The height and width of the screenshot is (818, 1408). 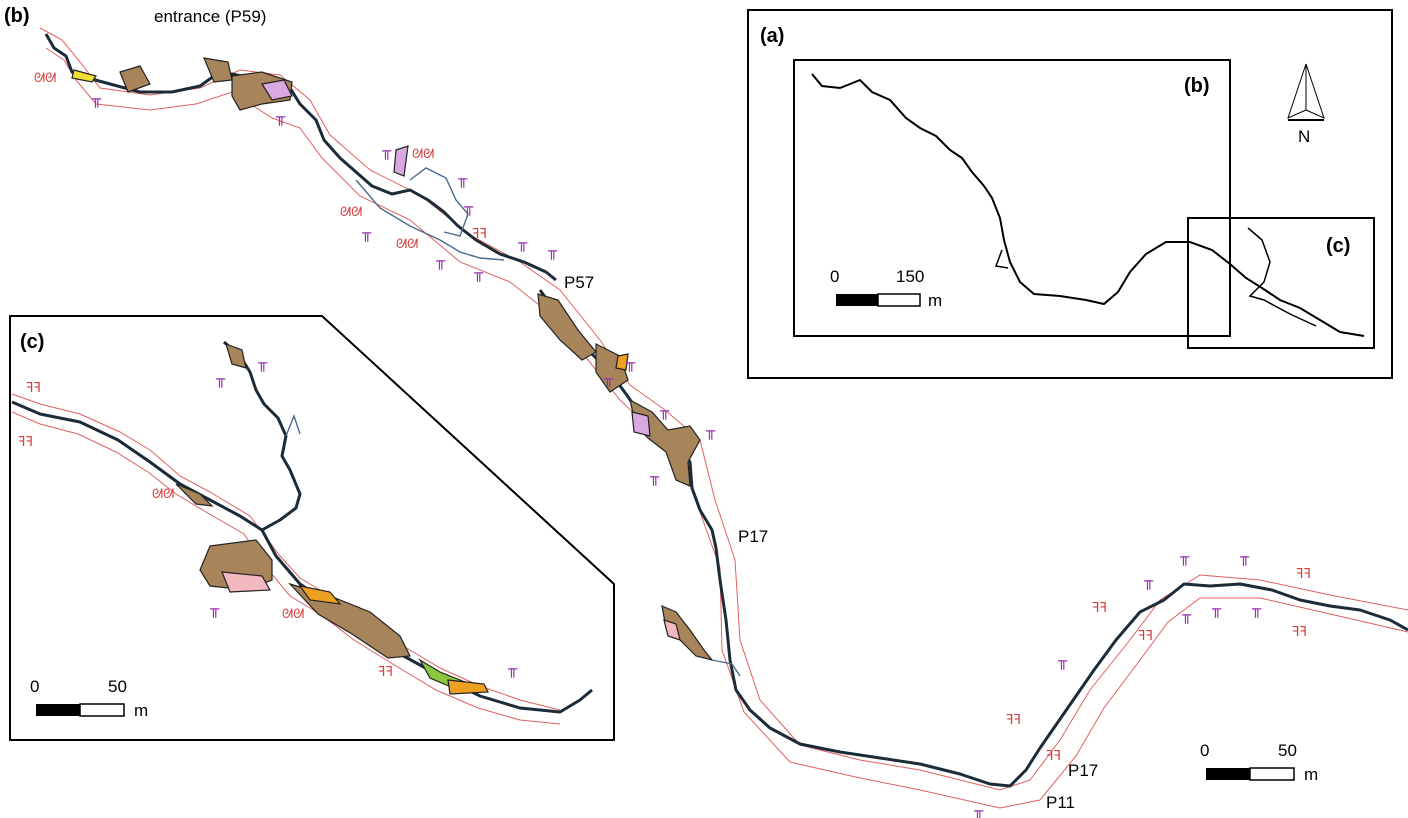 I want to click on cave-passage-upper, so click(x=300, y=157).